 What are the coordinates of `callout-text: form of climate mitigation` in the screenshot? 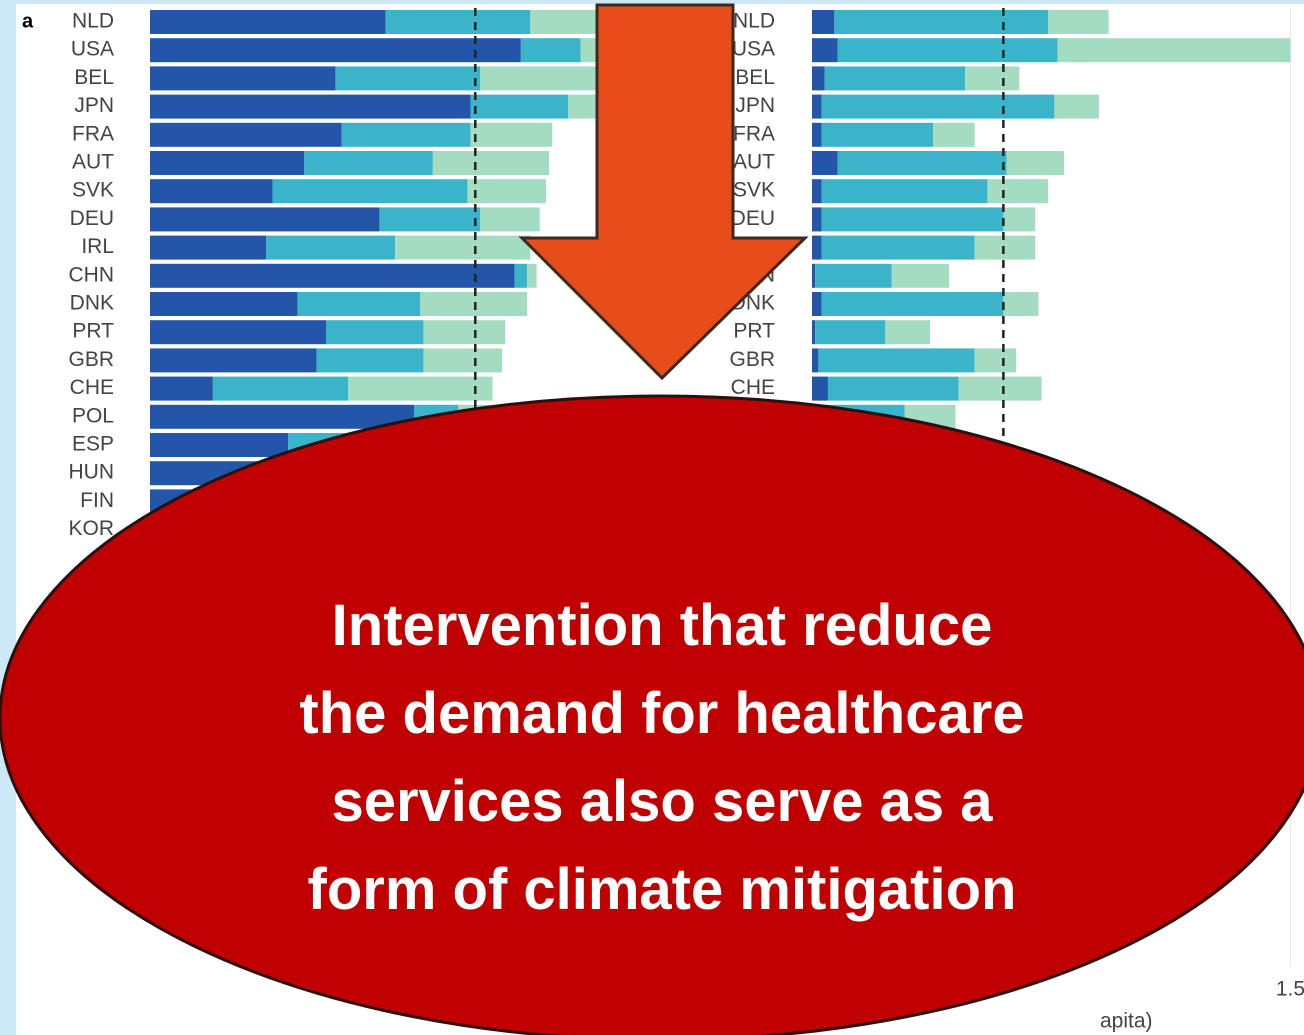 It's located at (662, 889).